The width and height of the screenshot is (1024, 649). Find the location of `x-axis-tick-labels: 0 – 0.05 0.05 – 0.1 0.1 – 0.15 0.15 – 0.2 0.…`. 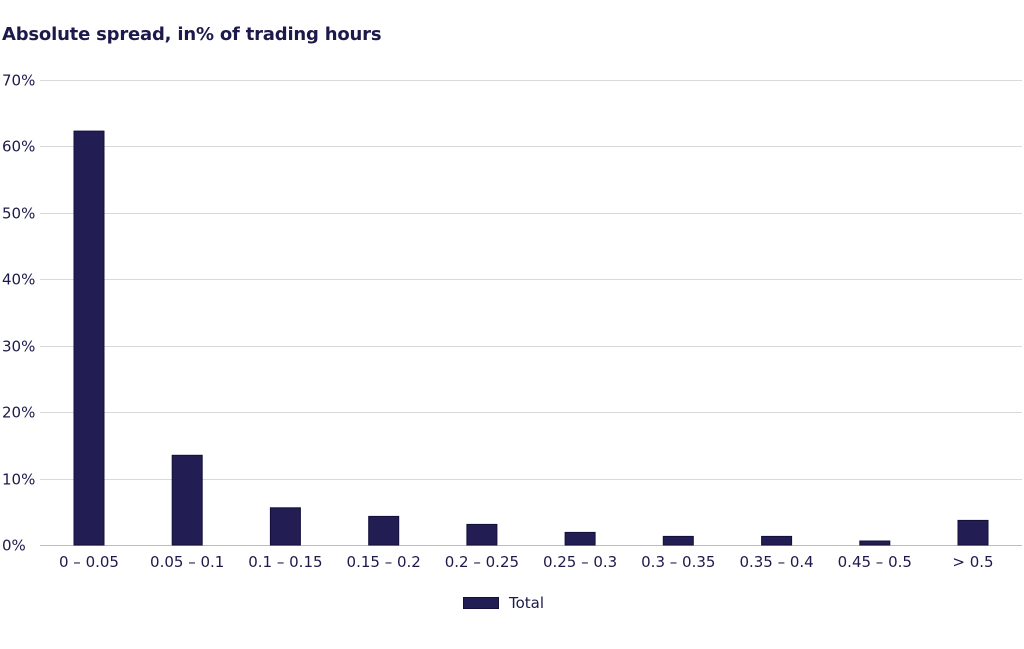

x-axis-tick-labels: 0 – 0.05 0.05 – 0.1 0.1 – 0.15 0.15 – 0.2 0.… is located at coordinates (526, 562).